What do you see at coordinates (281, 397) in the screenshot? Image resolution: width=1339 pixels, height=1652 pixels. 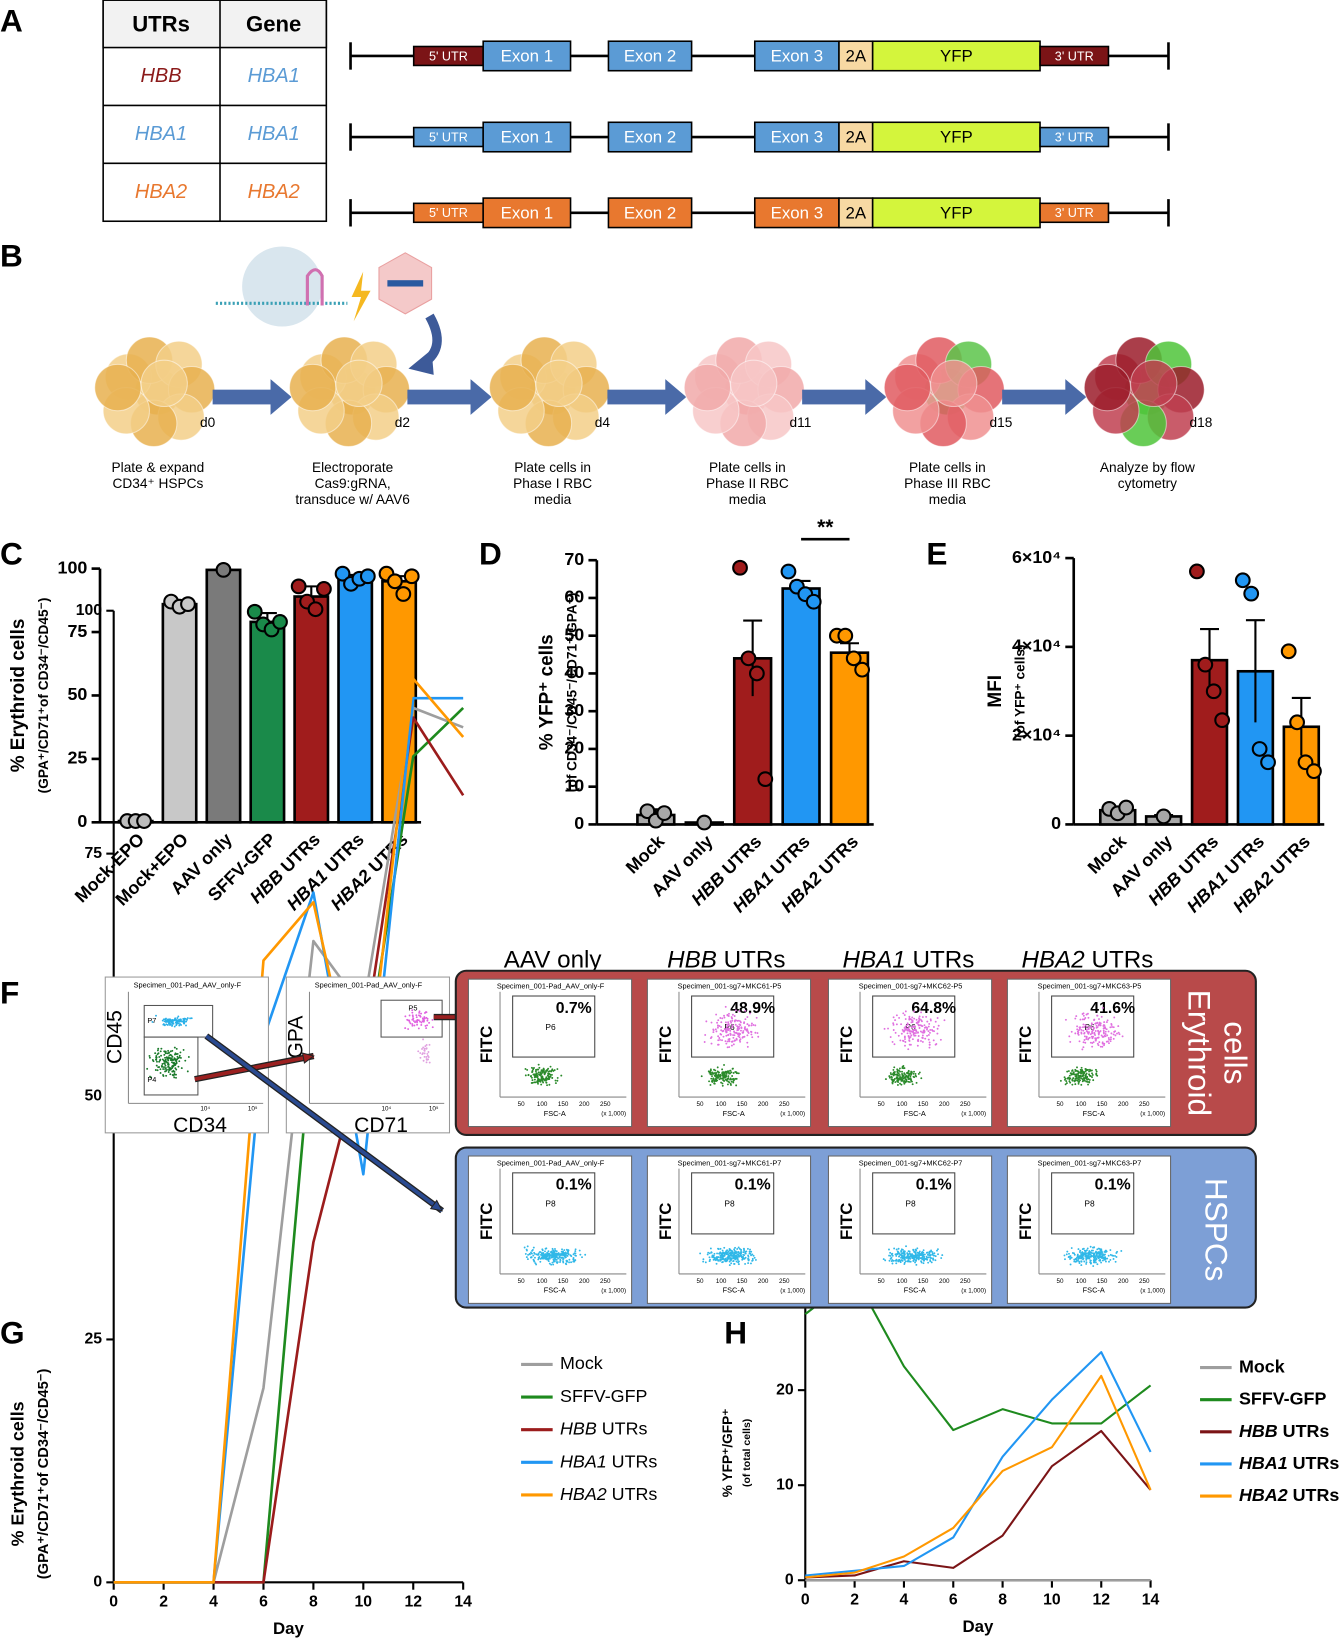 I see `flow-arrow-head` at bounding box center [281, 397].